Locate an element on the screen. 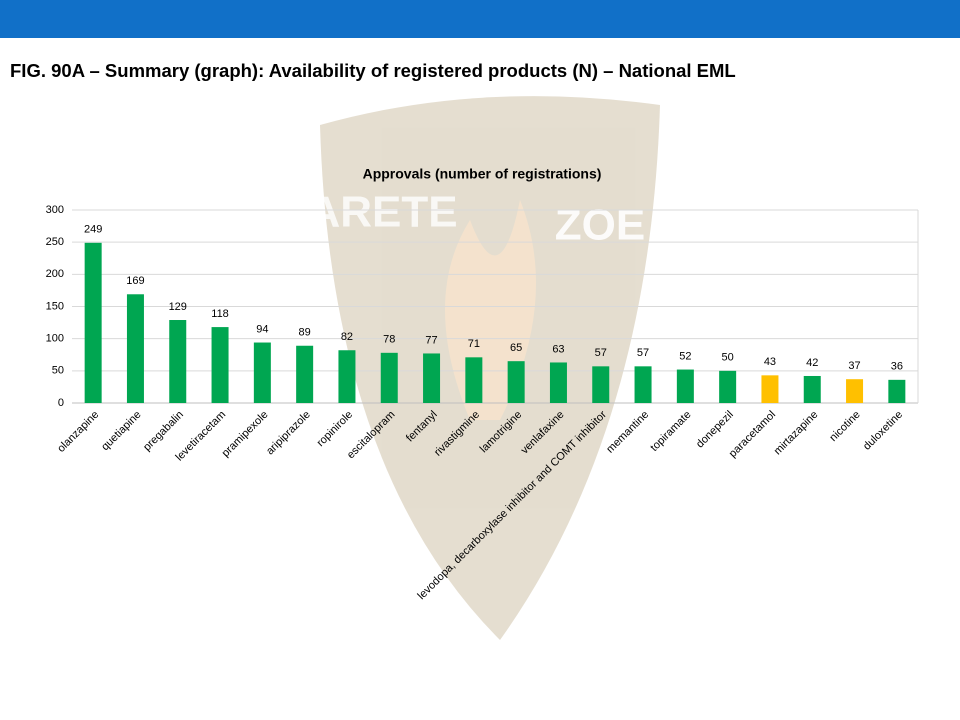  data-label: 89 is located at coordinates (305, 333).